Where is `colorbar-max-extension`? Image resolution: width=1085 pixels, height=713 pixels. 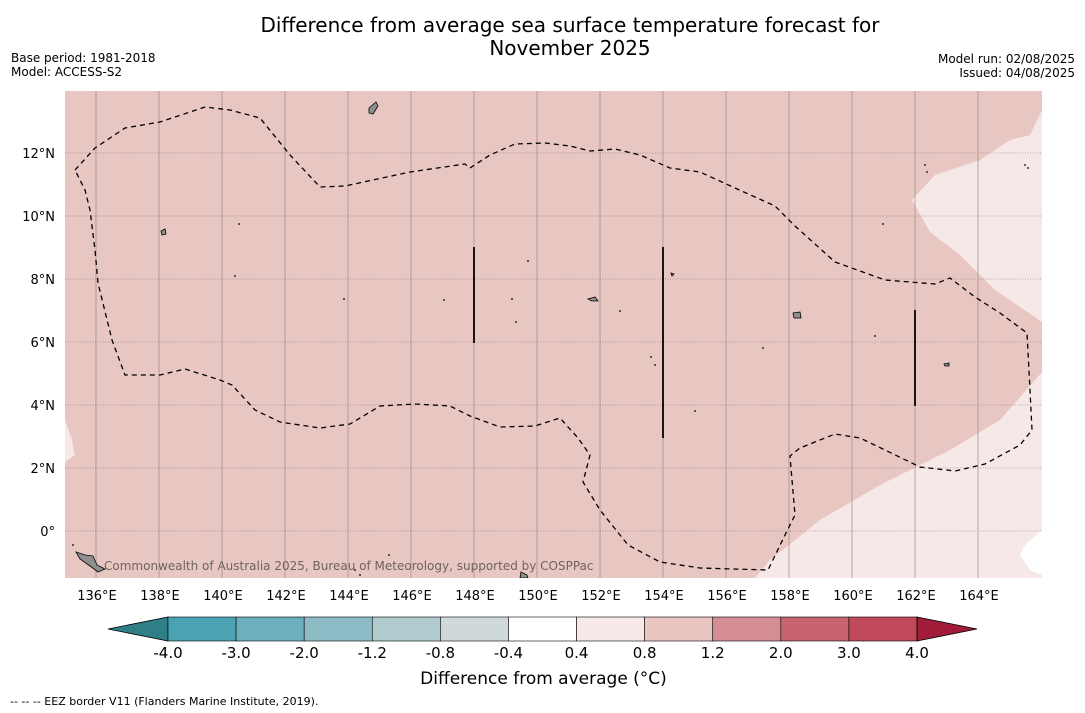
colorbar-max-extension is located at coordinates (947, 629).